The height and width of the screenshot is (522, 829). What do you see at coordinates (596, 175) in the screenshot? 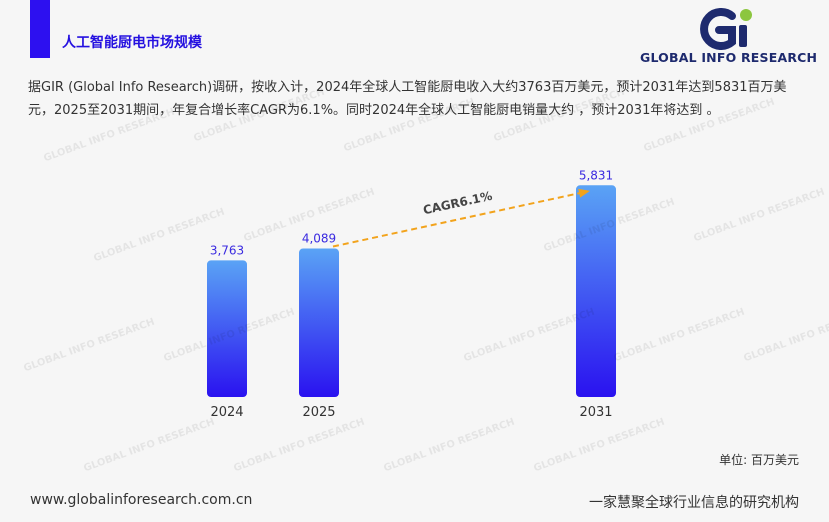
I see `value-label-2031: 5,831` at bounding box center [596, 175].